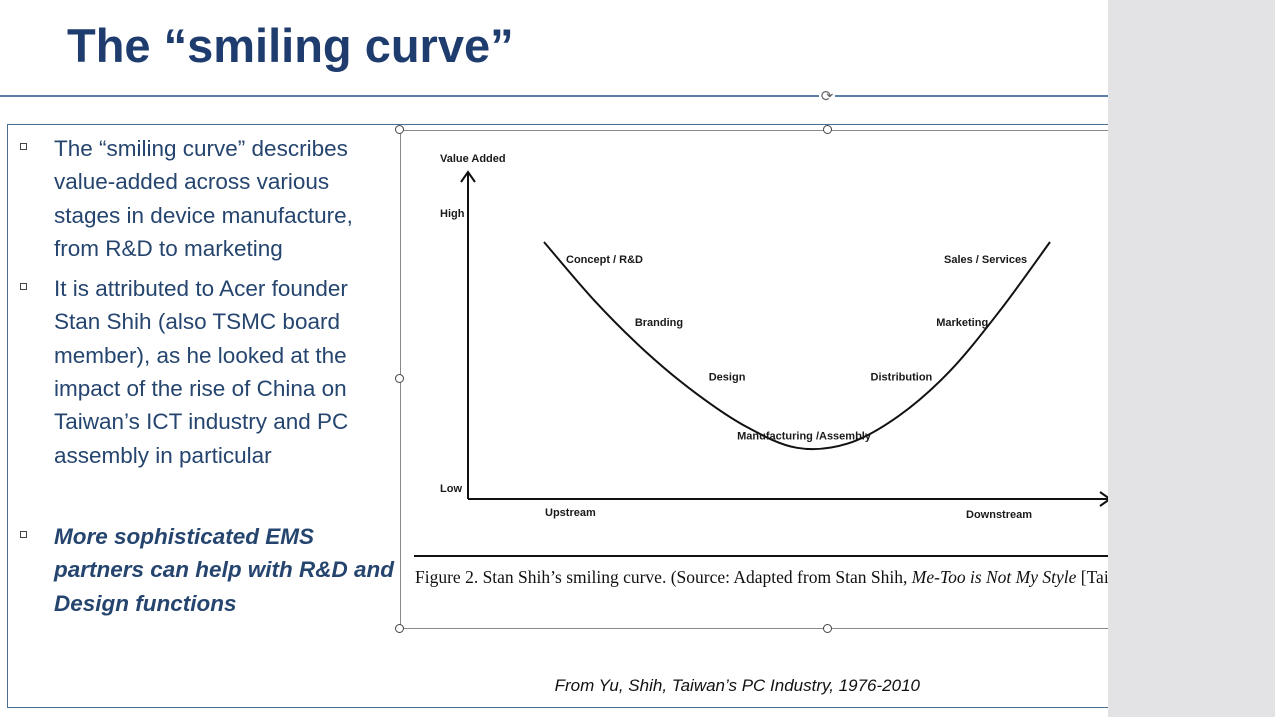  I want to click on y-level-low: Low, so click(451, 489).